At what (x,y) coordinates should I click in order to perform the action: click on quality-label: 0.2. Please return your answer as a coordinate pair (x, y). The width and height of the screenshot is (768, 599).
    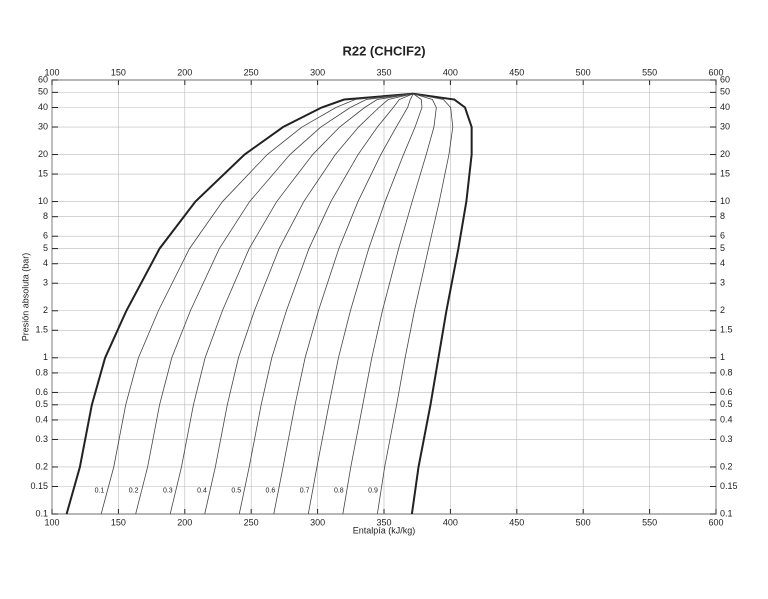
    Looking at the image, I should click on (134, 490).